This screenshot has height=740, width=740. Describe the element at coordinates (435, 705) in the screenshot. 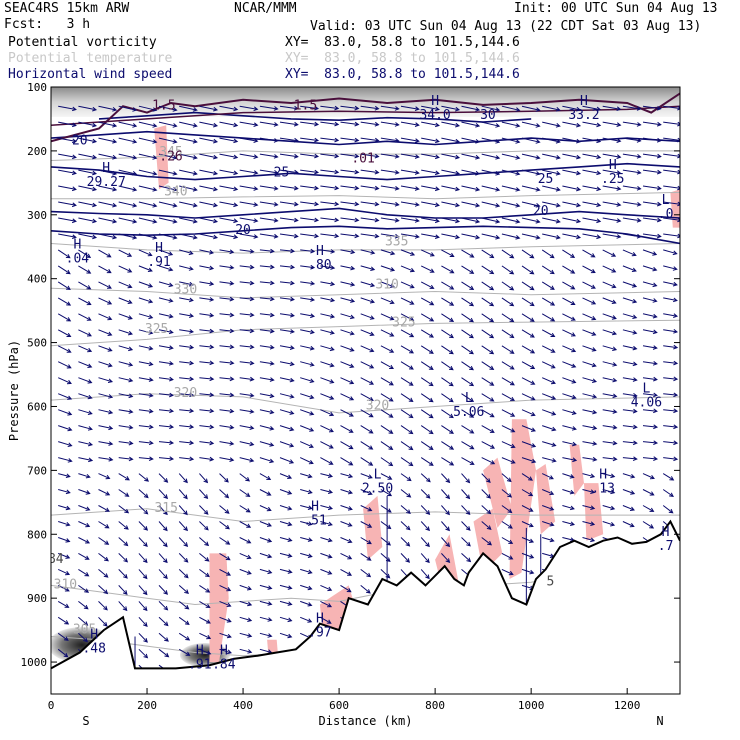

I see `x-tick-label: 800` at that location.